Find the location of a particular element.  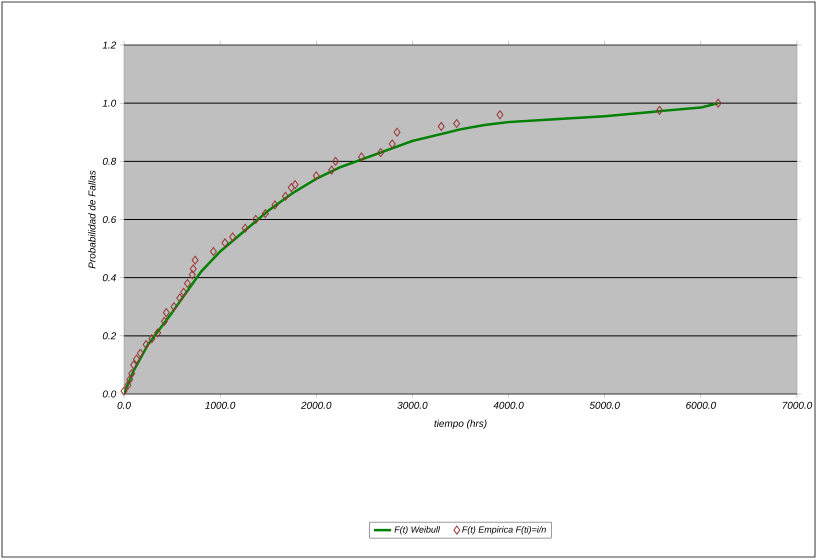

legend-label: F(t) Weibull is located at coordinates (417, 530).